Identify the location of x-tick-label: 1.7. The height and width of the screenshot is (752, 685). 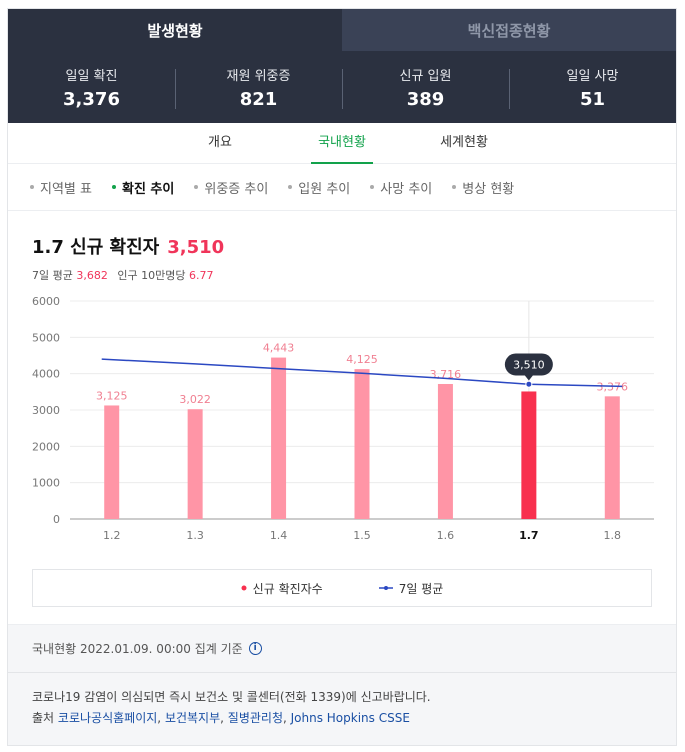
(529, 535).